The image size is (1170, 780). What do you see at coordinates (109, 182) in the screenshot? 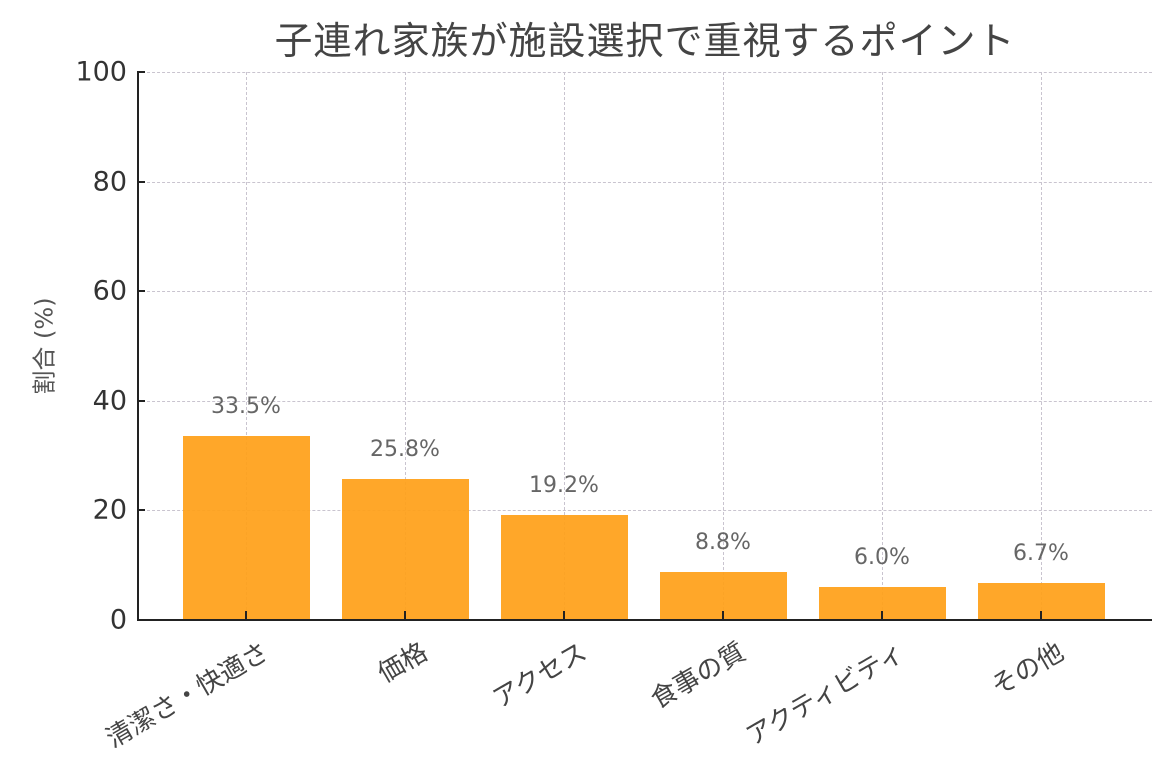
I see `y-tick-label: 80` at bounding box center [109, 182].